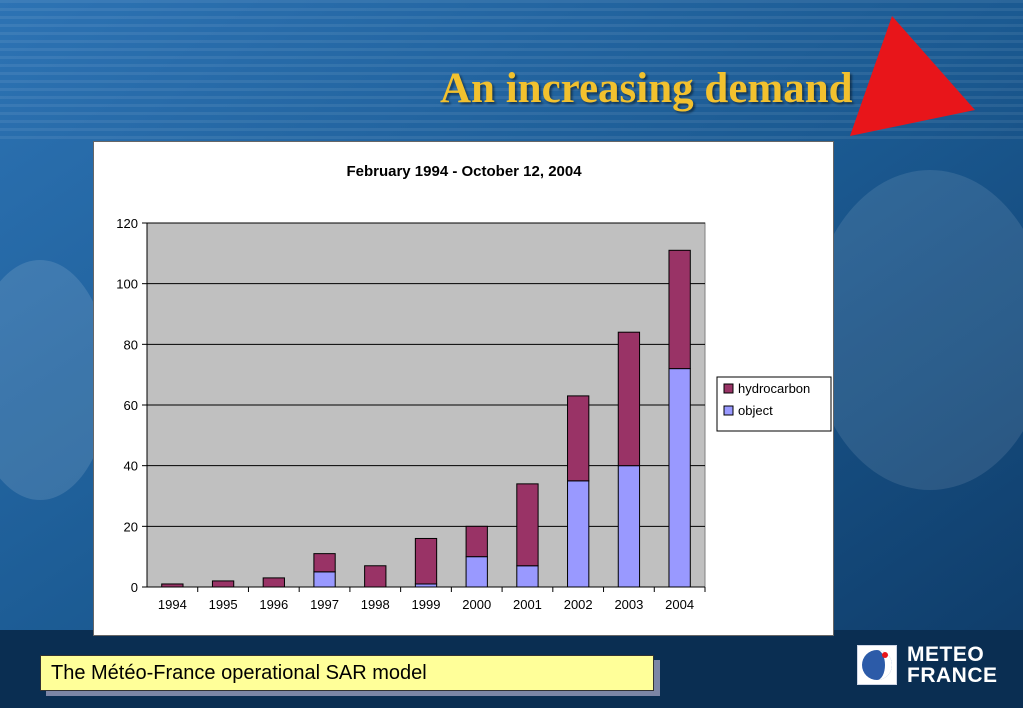 The width and height of the screenshot is (1023, 708). What do you see at coordinates (952, 675) in the screenshot?
I see `logo-text-line2: FRANCE` at bounding box center [952, 675].